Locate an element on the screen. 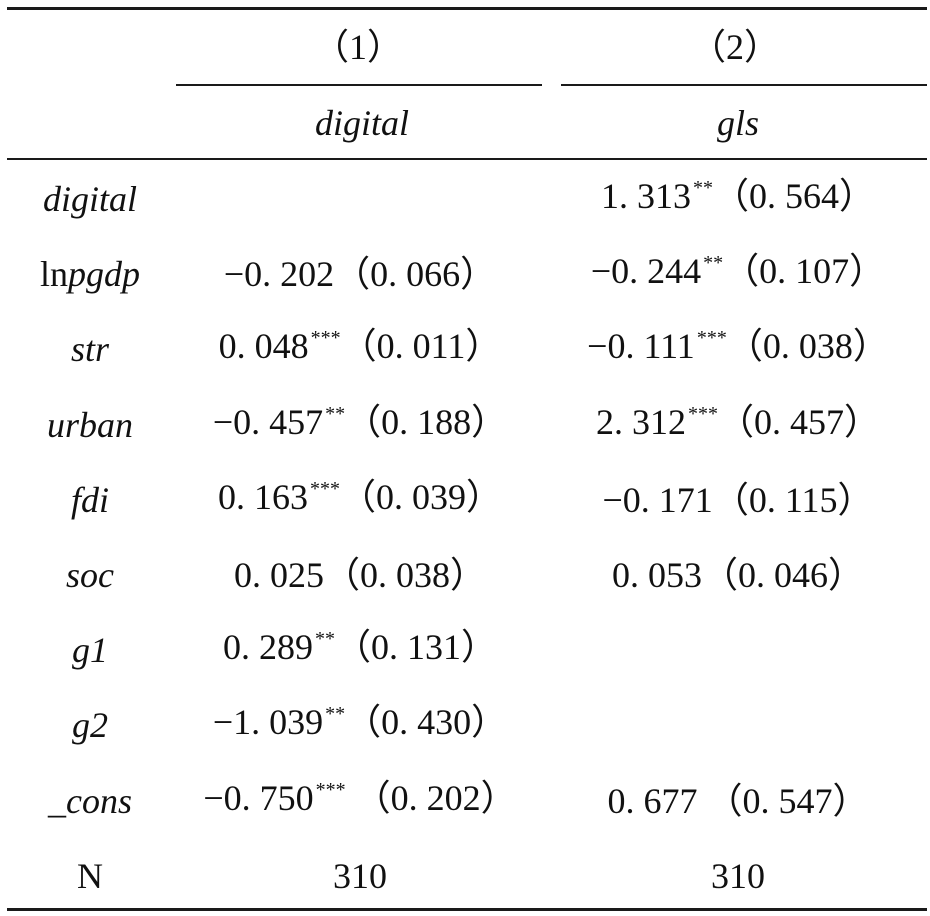 The height and width of the screenshot is (916, 930). standard-error: （0. 202） is located at coordinates (431, 797).